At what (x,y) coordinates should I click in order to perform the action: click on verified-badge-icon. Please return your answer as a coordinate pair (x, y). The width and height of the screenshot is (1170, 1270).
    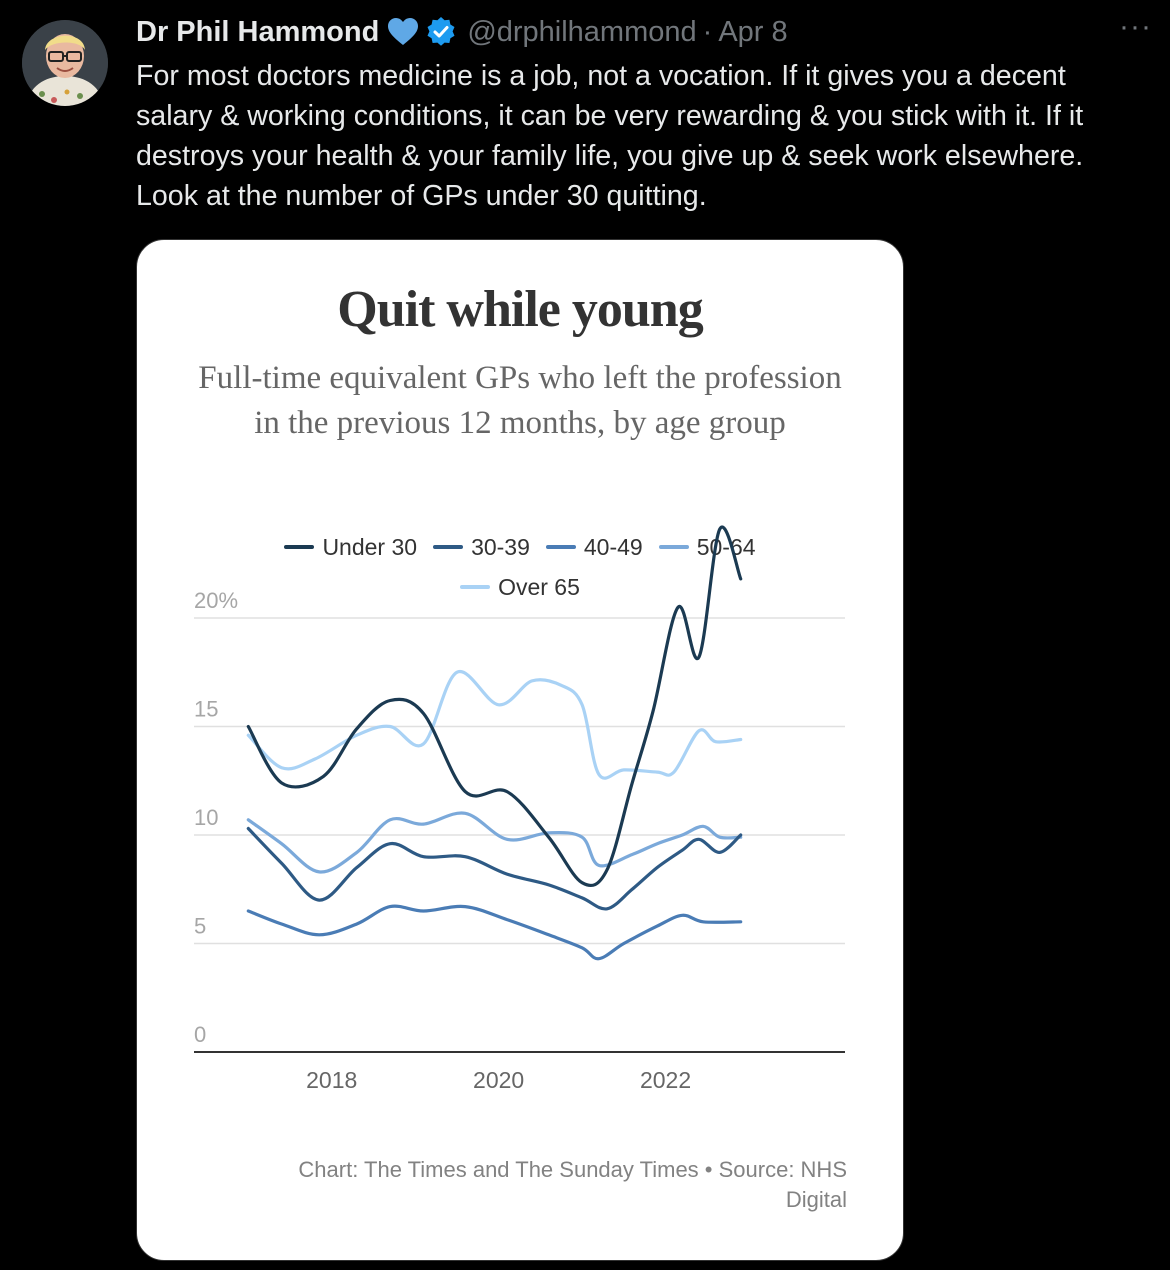
    Looking at the image, I should click on (441, 32).